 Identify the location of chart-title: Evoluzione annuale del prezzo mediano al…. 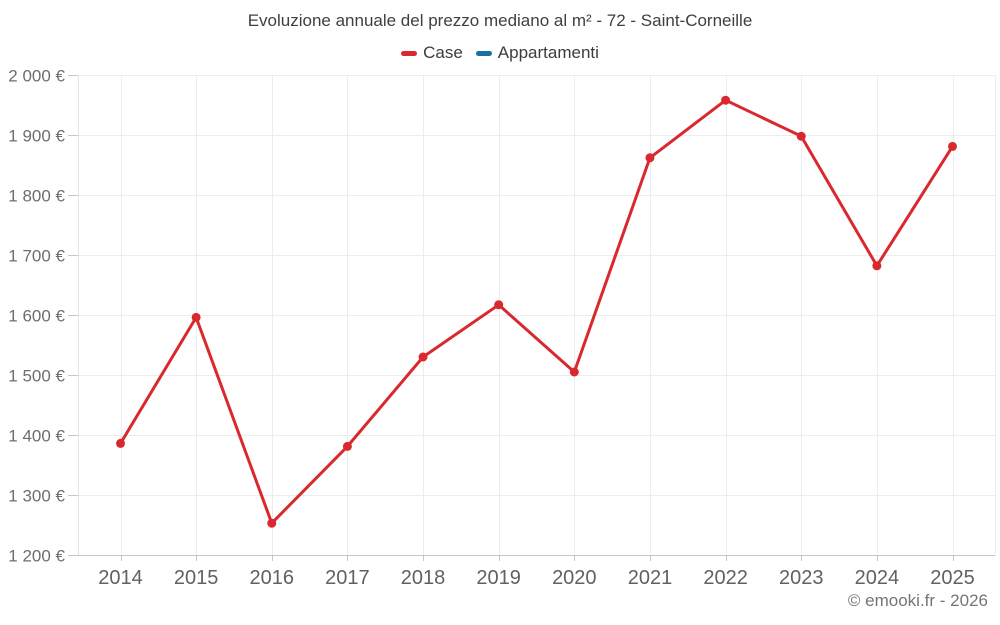
(500, 20).